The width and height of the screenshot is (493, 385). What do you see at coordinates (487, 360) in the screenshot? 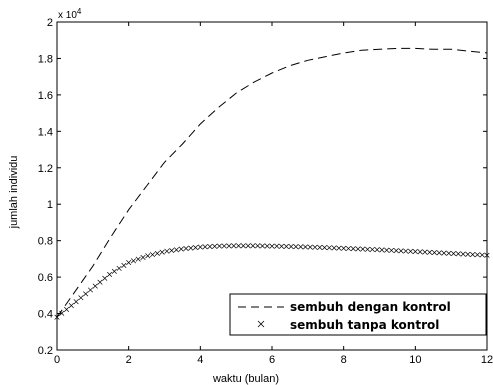
I see `x-tick-label: 12` at bounding box center [487, 360].